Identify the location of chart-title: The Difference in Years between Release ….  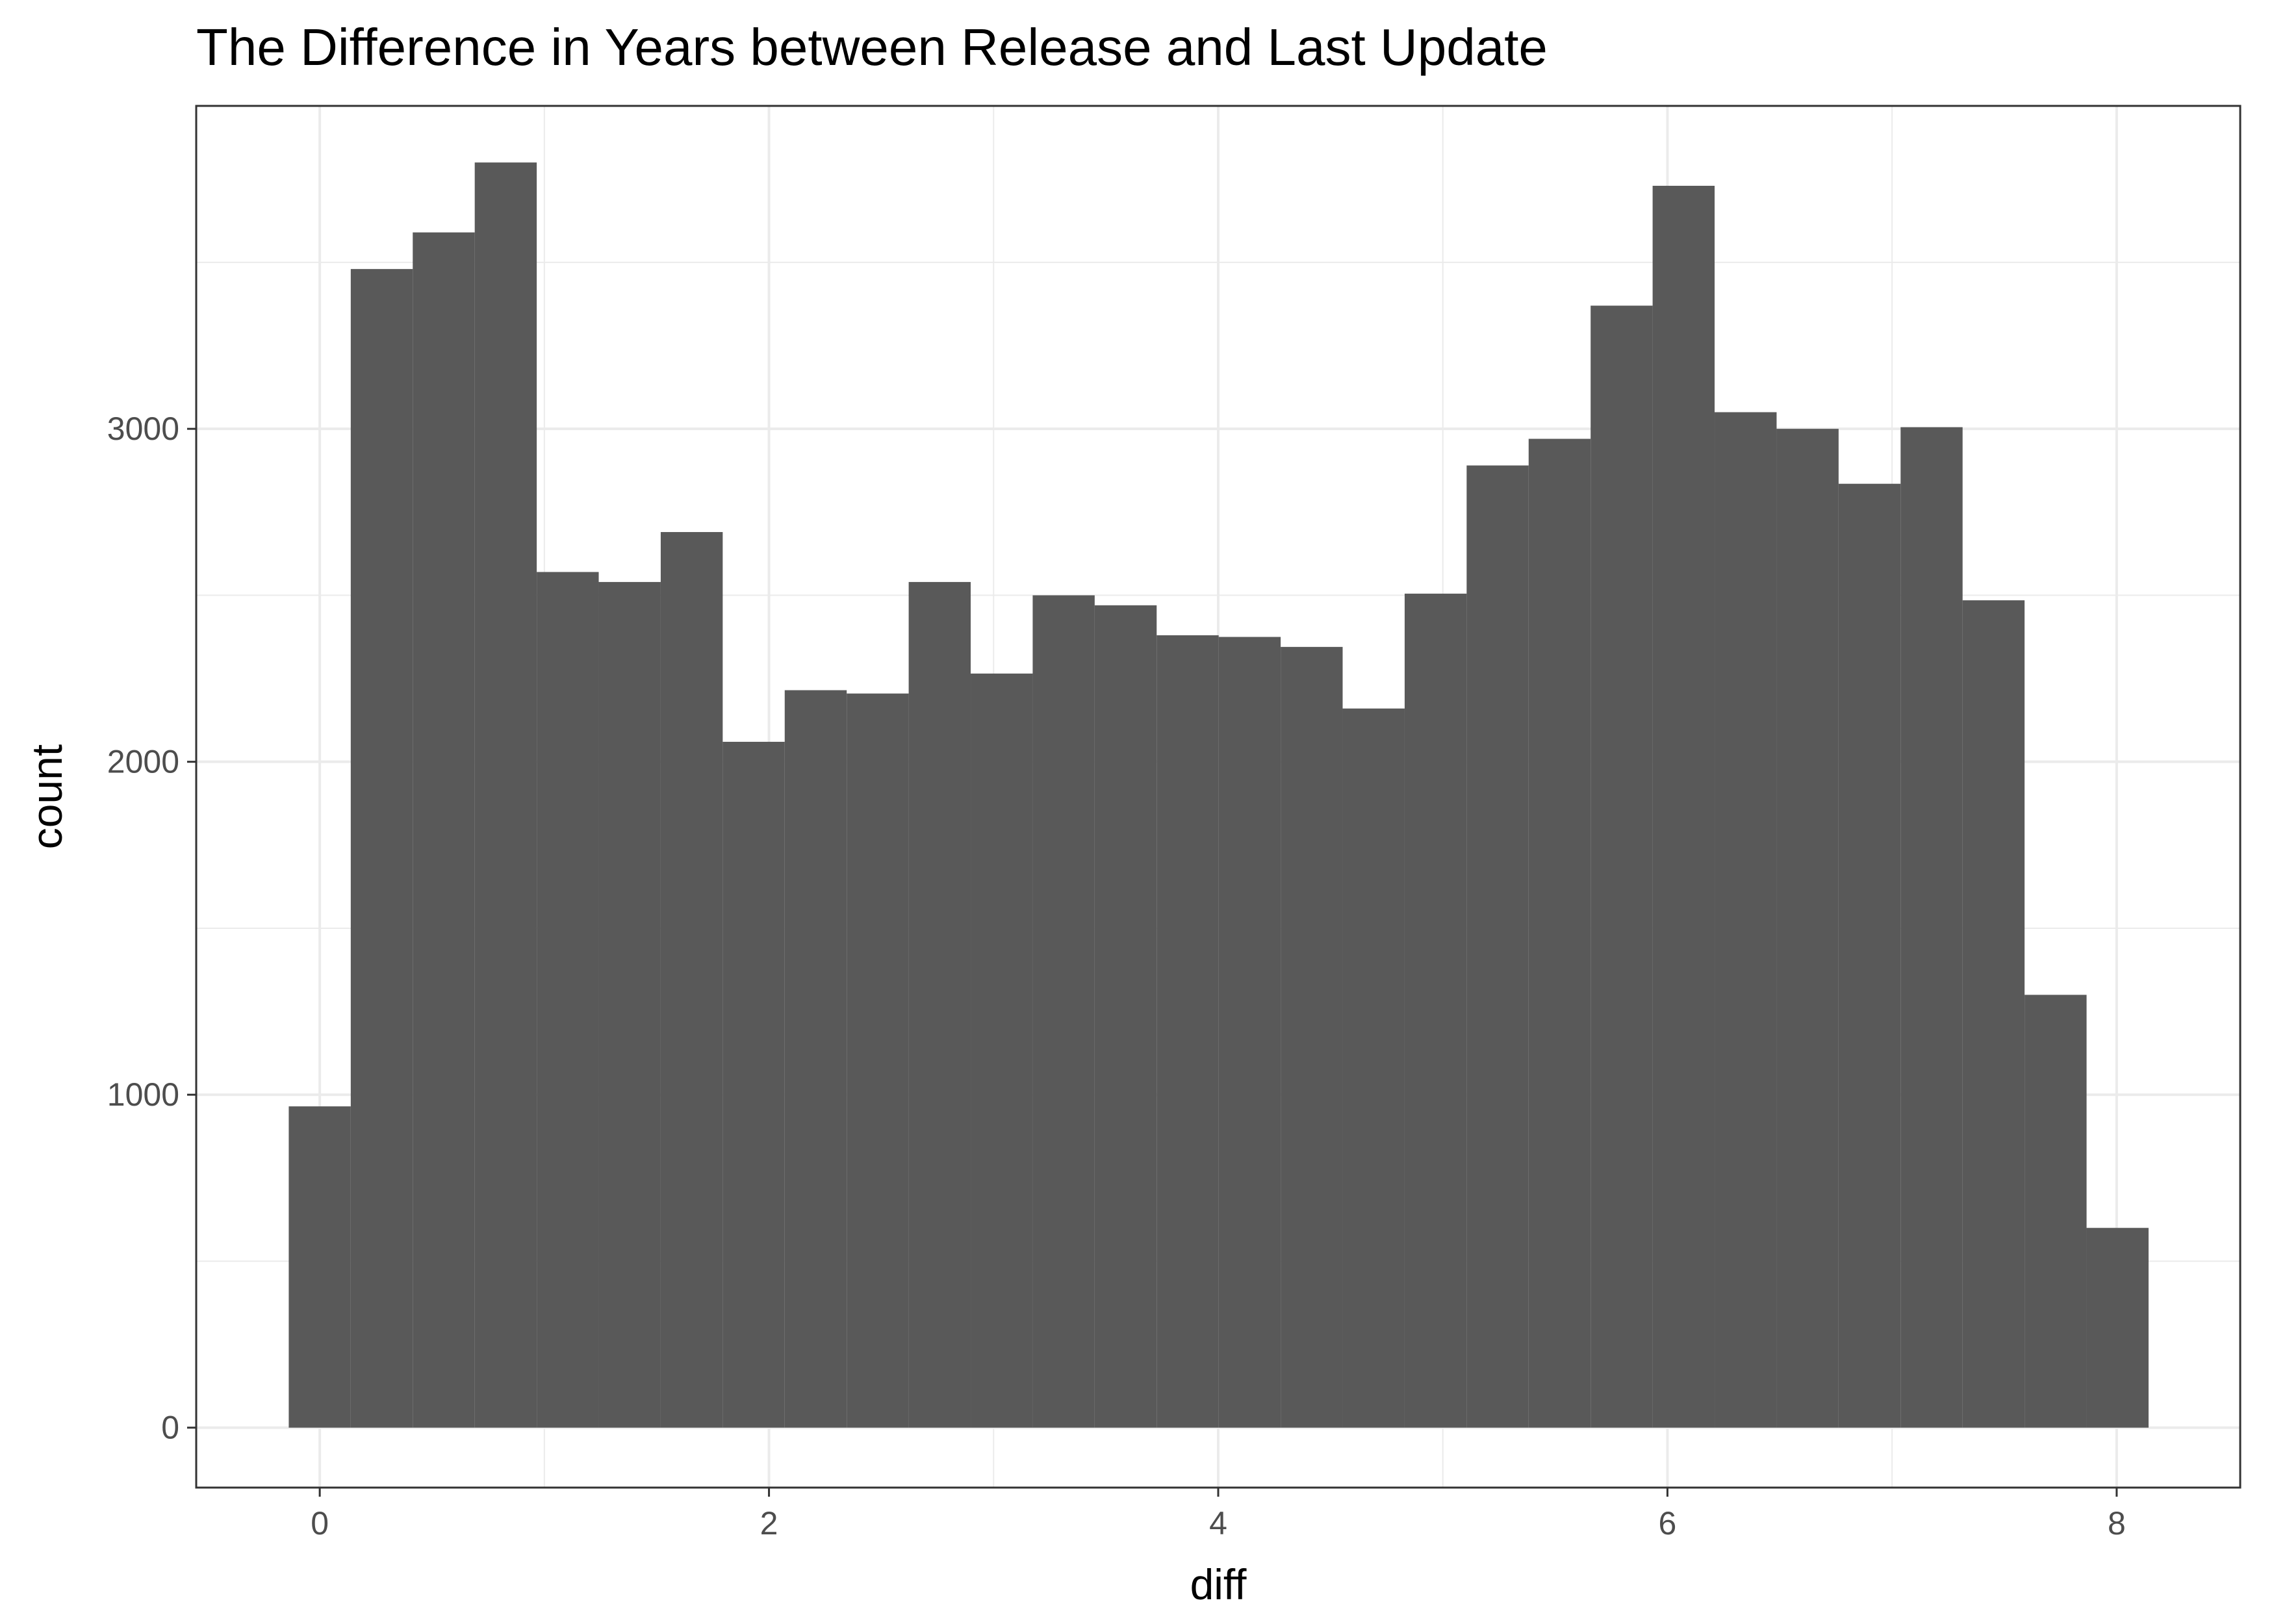
(872, 47).